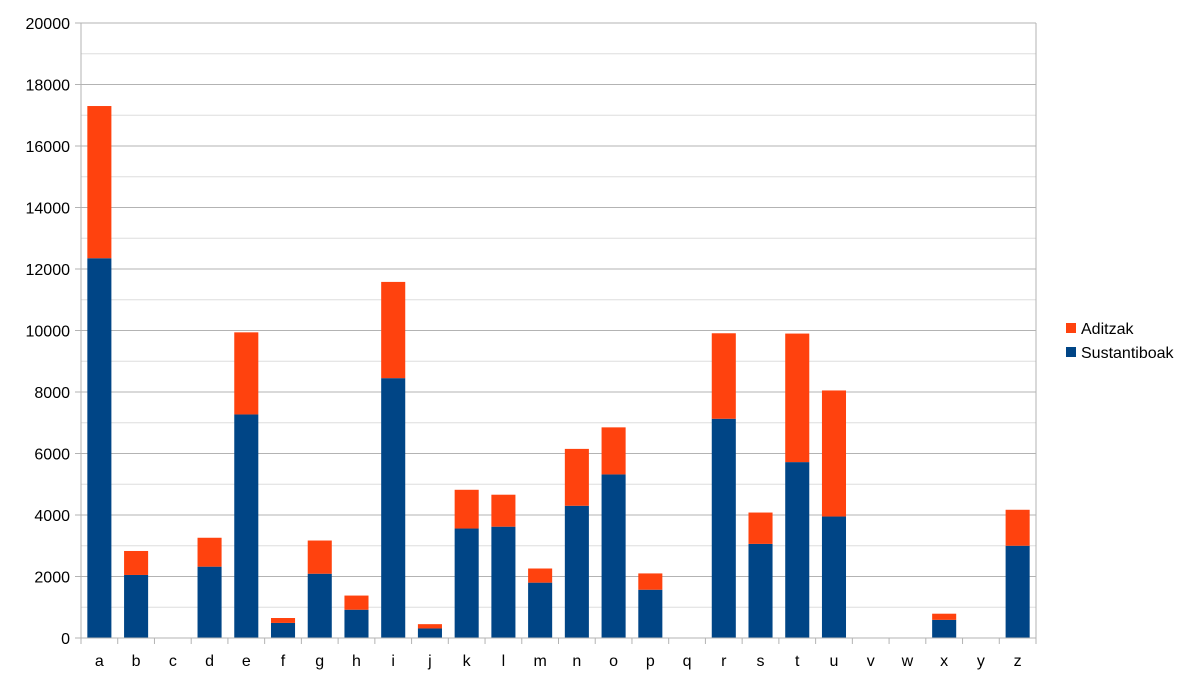  I want to click on x-tick-label: j, so click(429, 661).